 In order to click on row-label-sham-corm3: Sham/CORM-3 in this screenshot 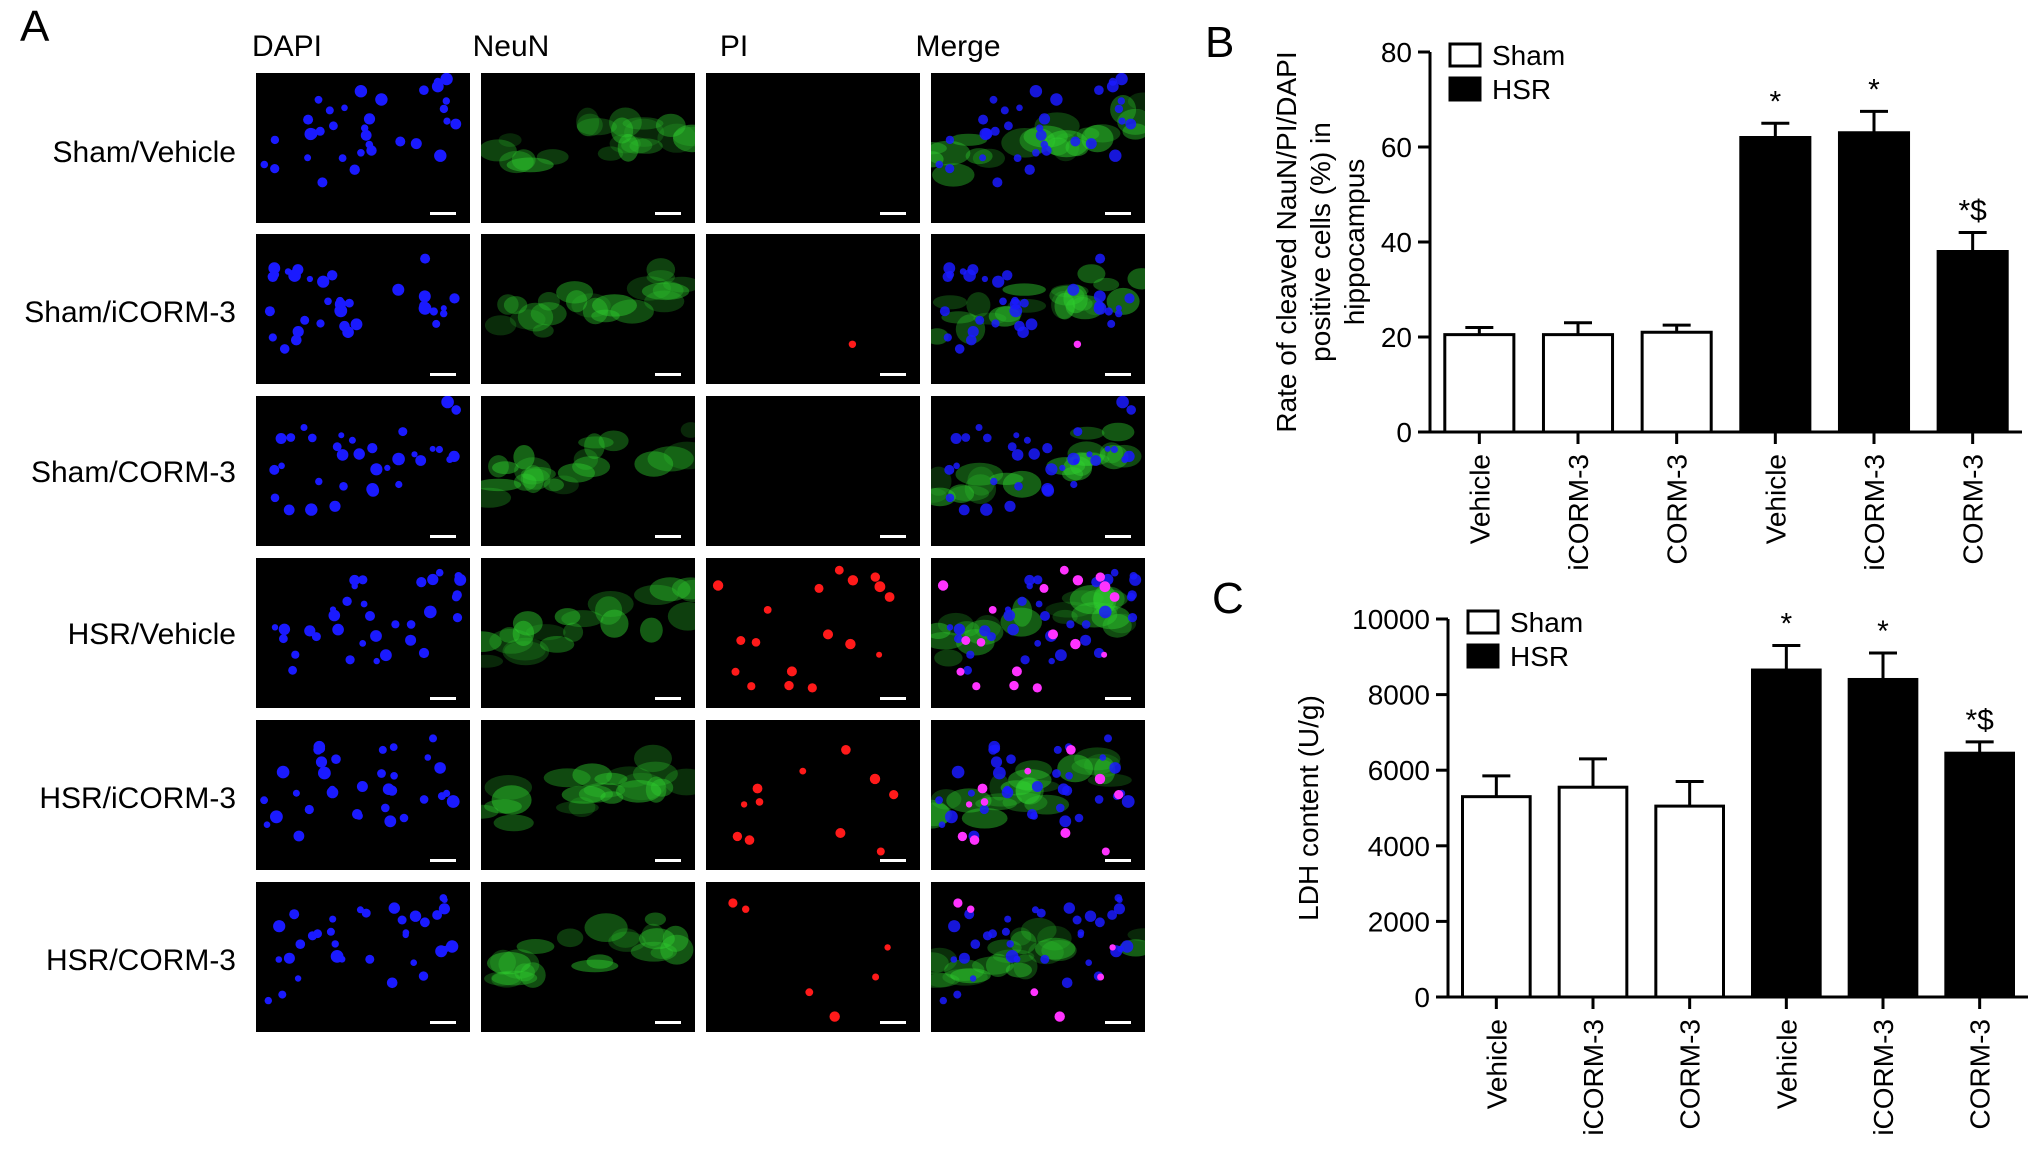, I will do `click(133, 472)`.